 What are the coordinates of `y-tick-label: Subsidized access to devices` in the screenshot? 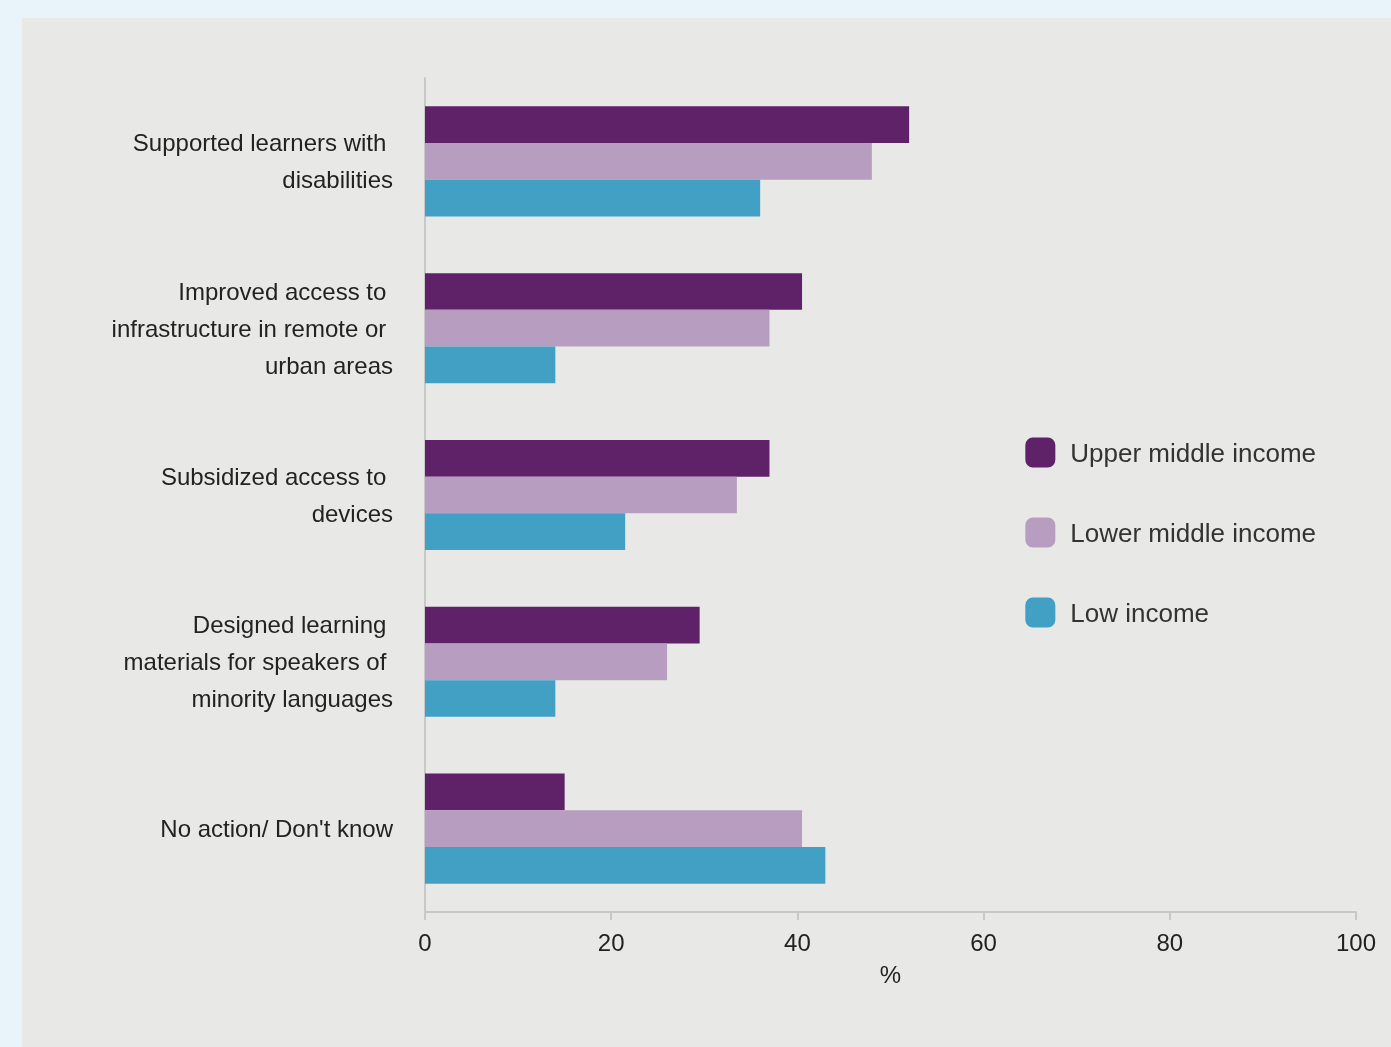 It's located at (276, 495).